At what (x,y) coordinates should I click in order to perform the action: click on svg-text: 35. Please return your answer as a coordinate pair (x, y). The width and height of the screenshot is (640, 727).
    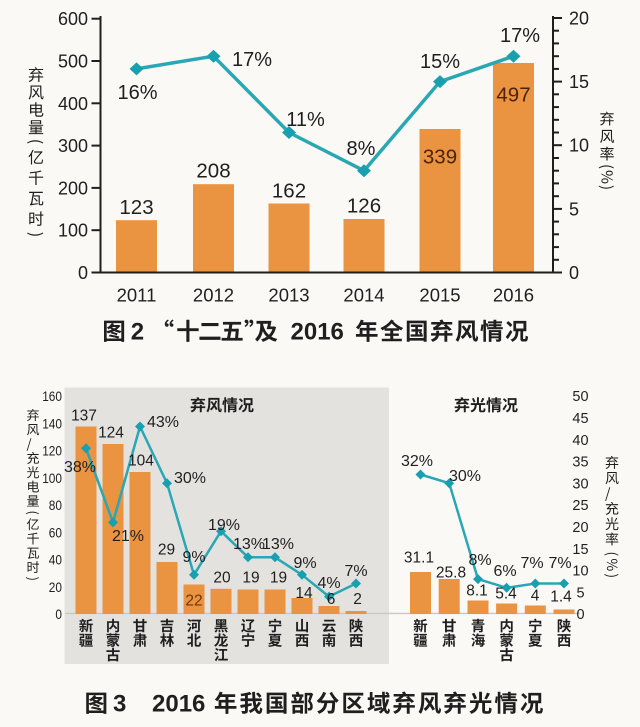
    Looking at the image, I should click on (580, 463).